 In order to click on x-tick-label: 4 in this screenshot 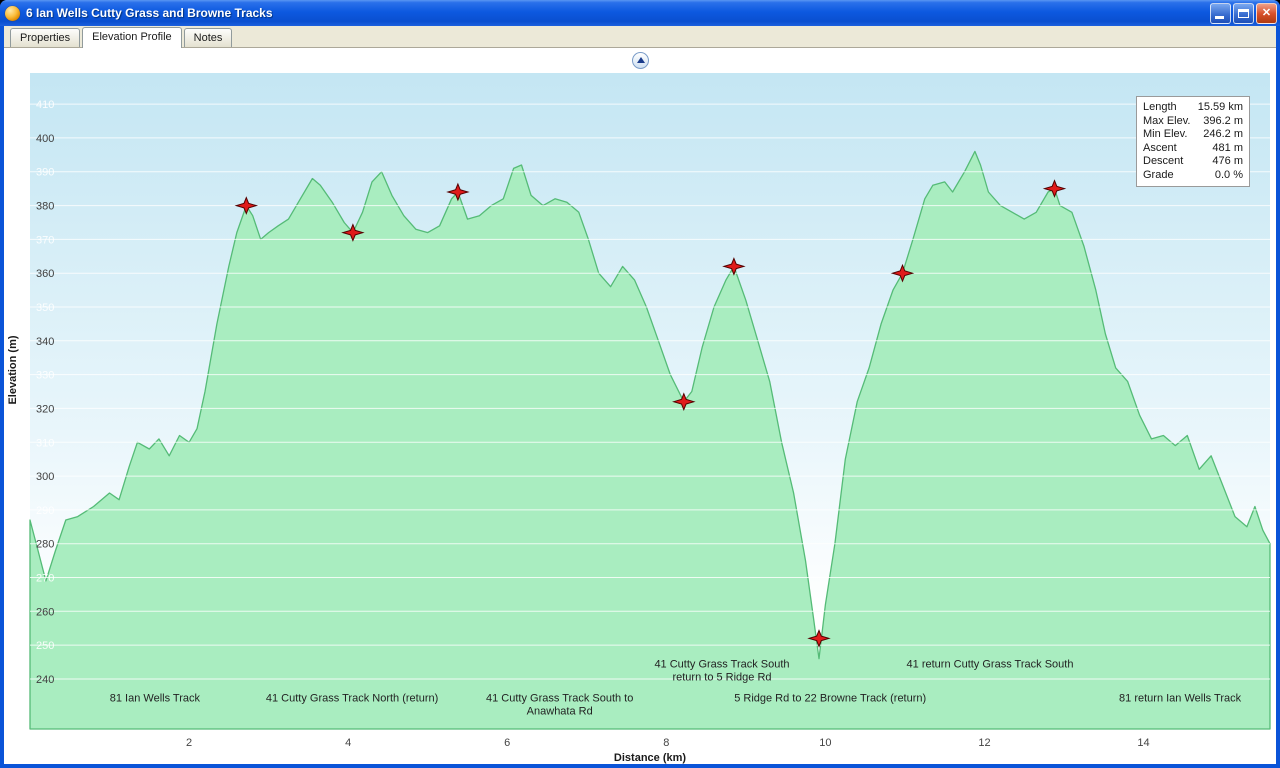, I will do `click(348, 743)`.